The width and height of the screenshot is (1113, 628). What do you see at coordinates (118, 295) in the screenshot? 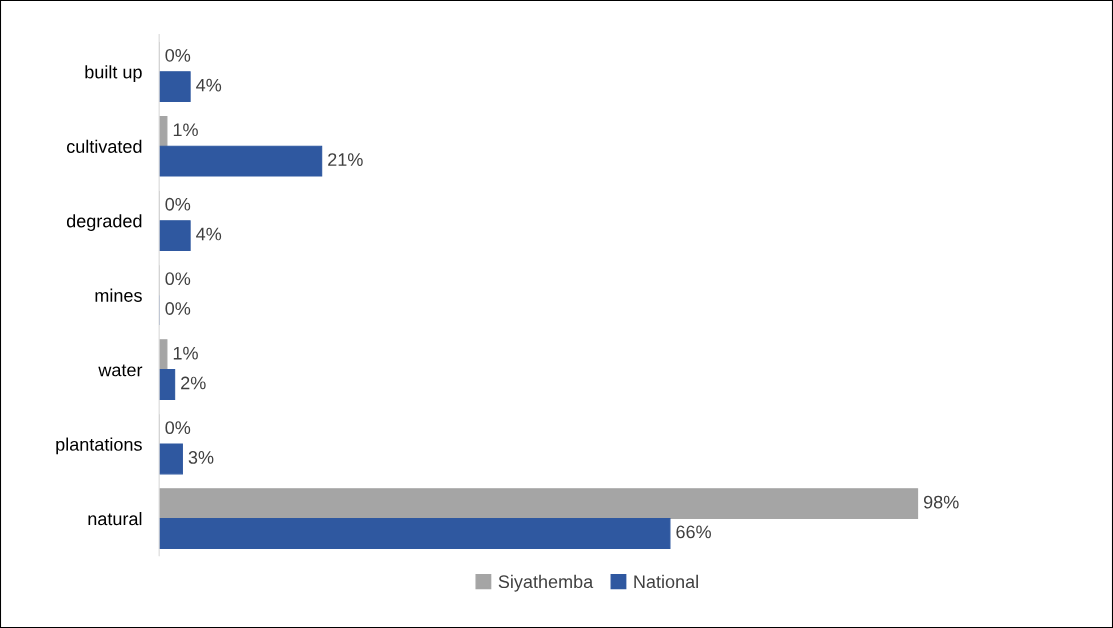
I see `y-tick-label: mines` at bounding box center [118, 295].